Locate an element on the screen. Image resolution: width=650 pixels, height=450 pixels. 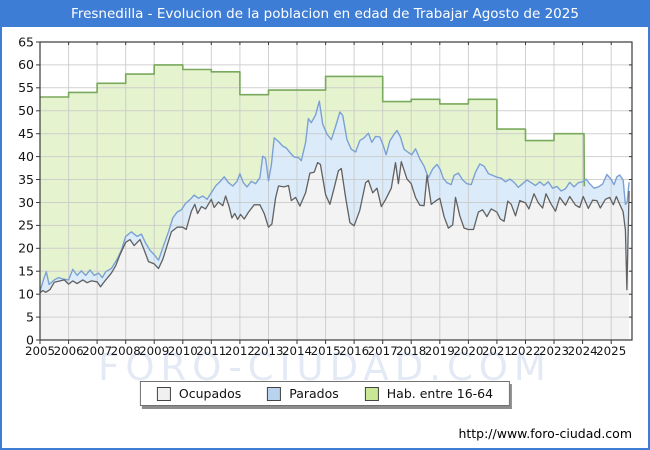
svg-text: 60 is located at coordinates (26, 64).